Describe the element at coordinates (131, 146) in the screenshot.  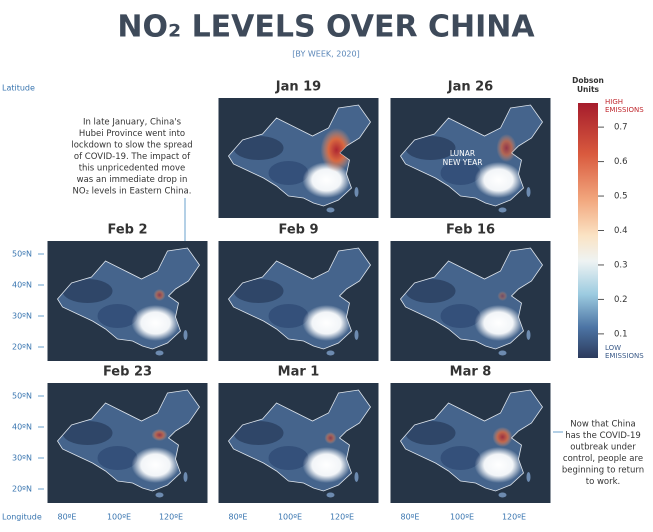
I see `annotation-line: lockdown to slow the spread` at that location.